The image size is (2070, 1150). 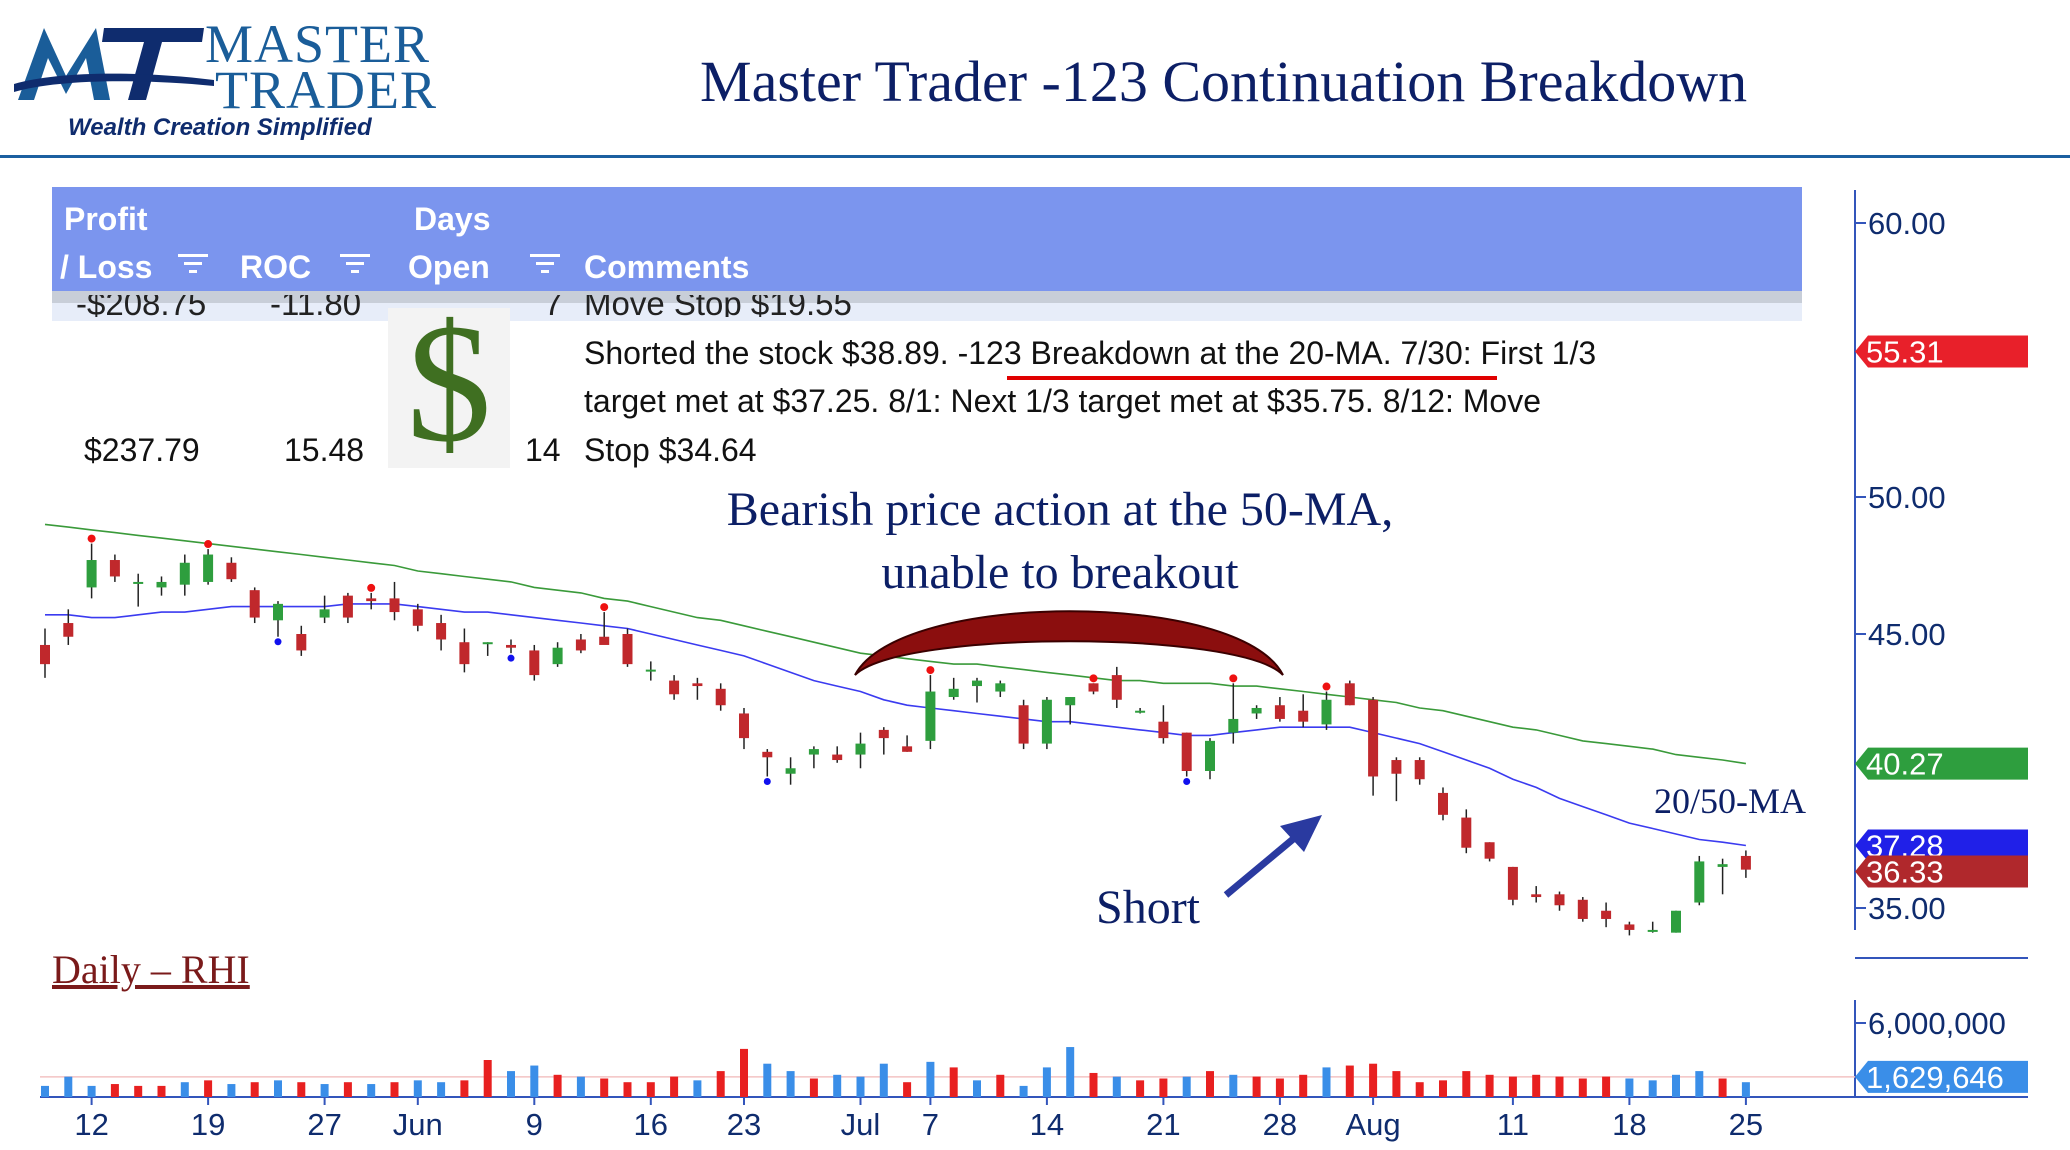 I want to click on filter-icon-roc, so click(x=355, y=264).